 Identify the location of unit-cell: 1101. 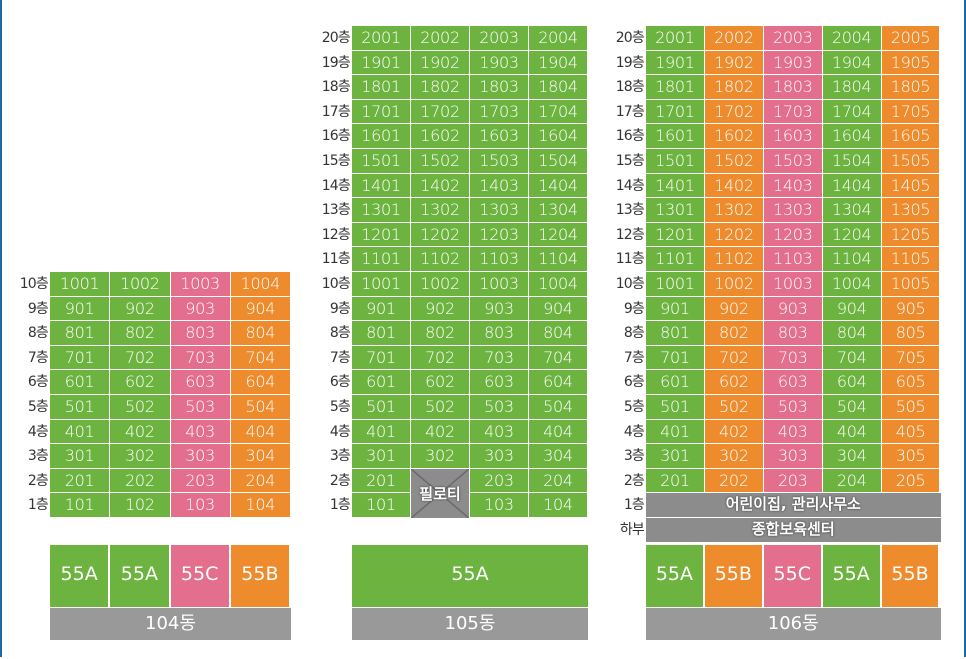
(381, 259).